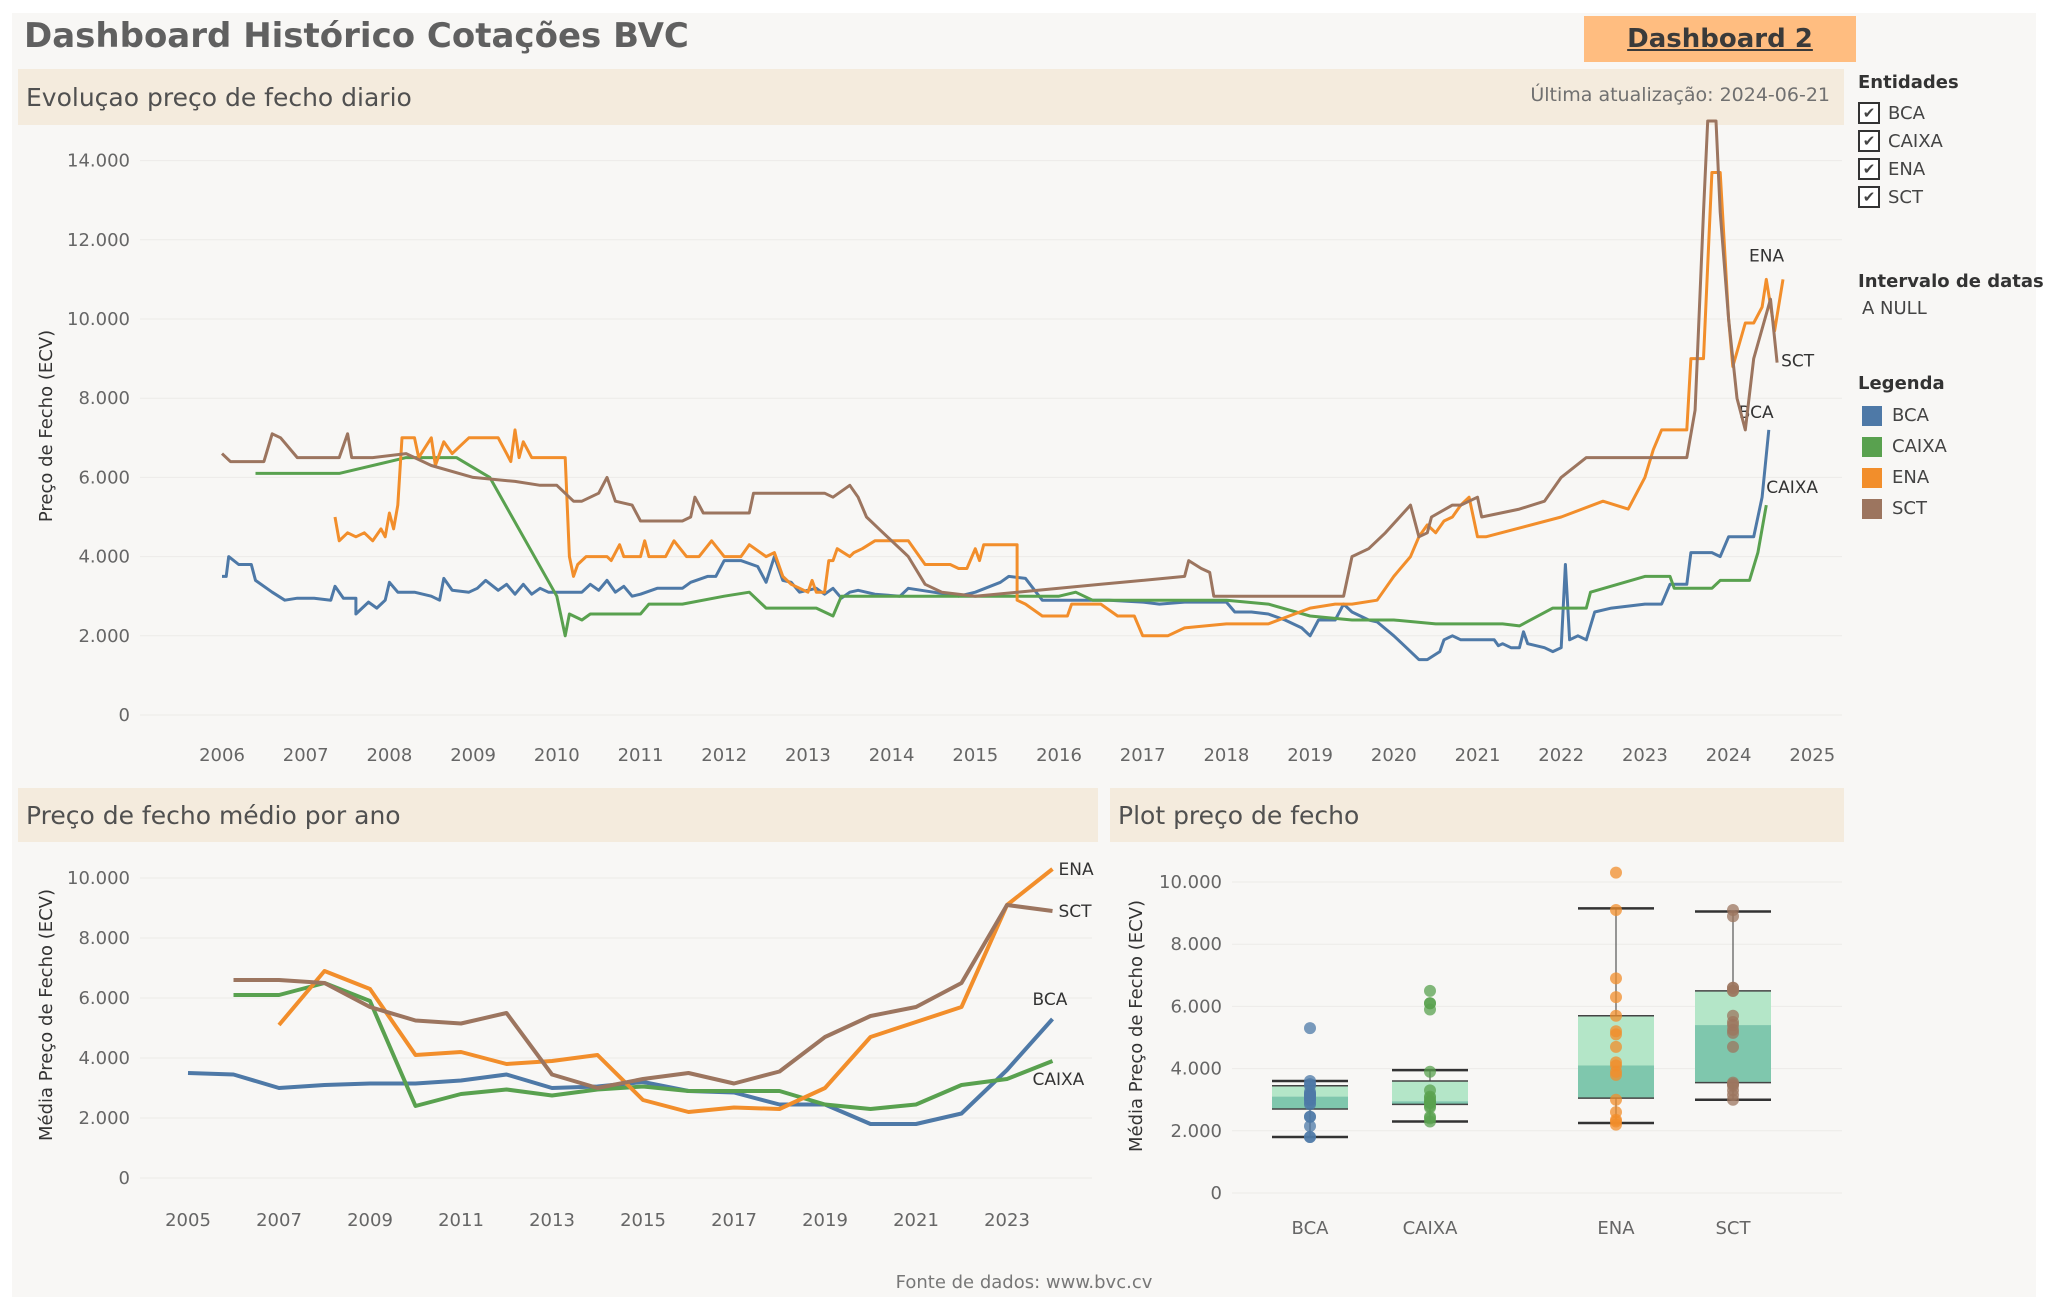 Image resolution: width=2048 pixels, height=1306 pixels. I want to click on legend-item-bca: BCA, so click(1948, 415).